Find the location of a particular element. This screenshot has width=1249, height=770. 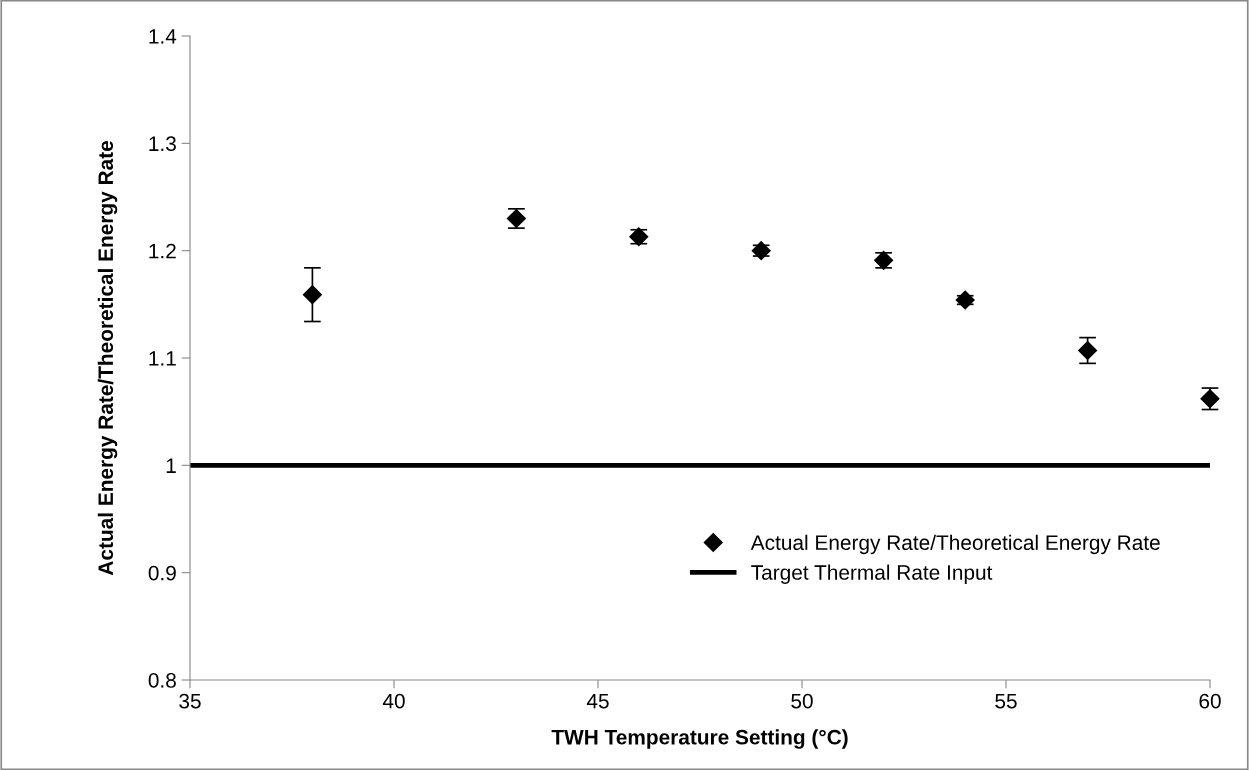

x-tick-label: 60 is located at coordinates (1210, 701).